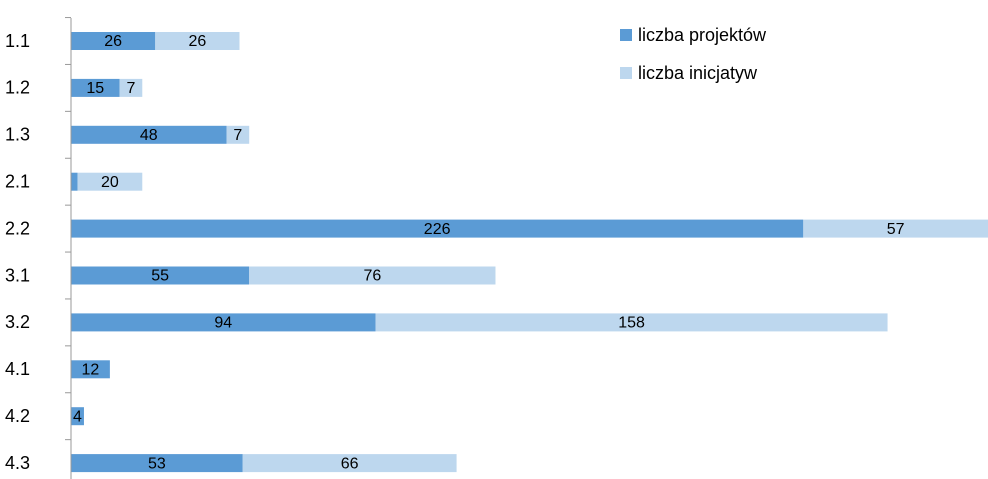 Image resolution: width=988 pixels, height=479 pixels. I want to click on legend-label: liczba projektów, so click(702, 35).